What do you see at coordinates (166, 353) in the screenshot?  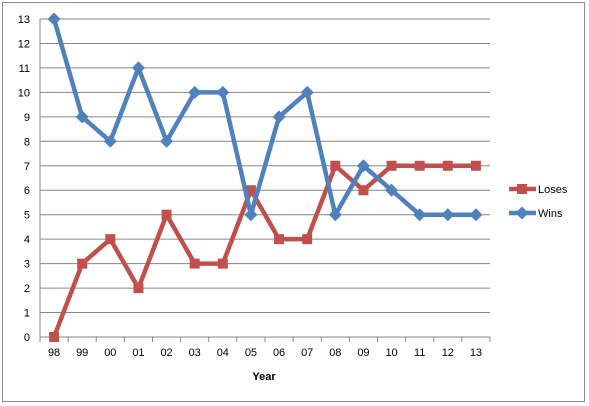 I see `x-tick-label: 02` at bounding box center [166, 353].